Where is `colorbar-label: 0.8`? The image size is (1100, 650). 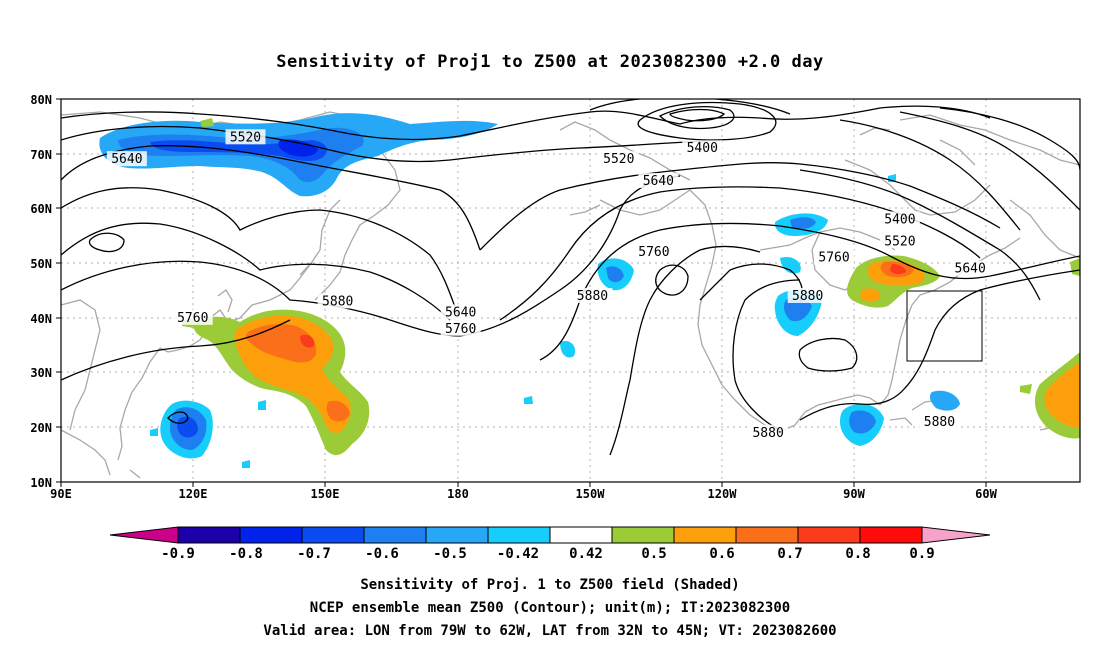 colorbar-label: 0.8 is located at coordinates (857, 554).